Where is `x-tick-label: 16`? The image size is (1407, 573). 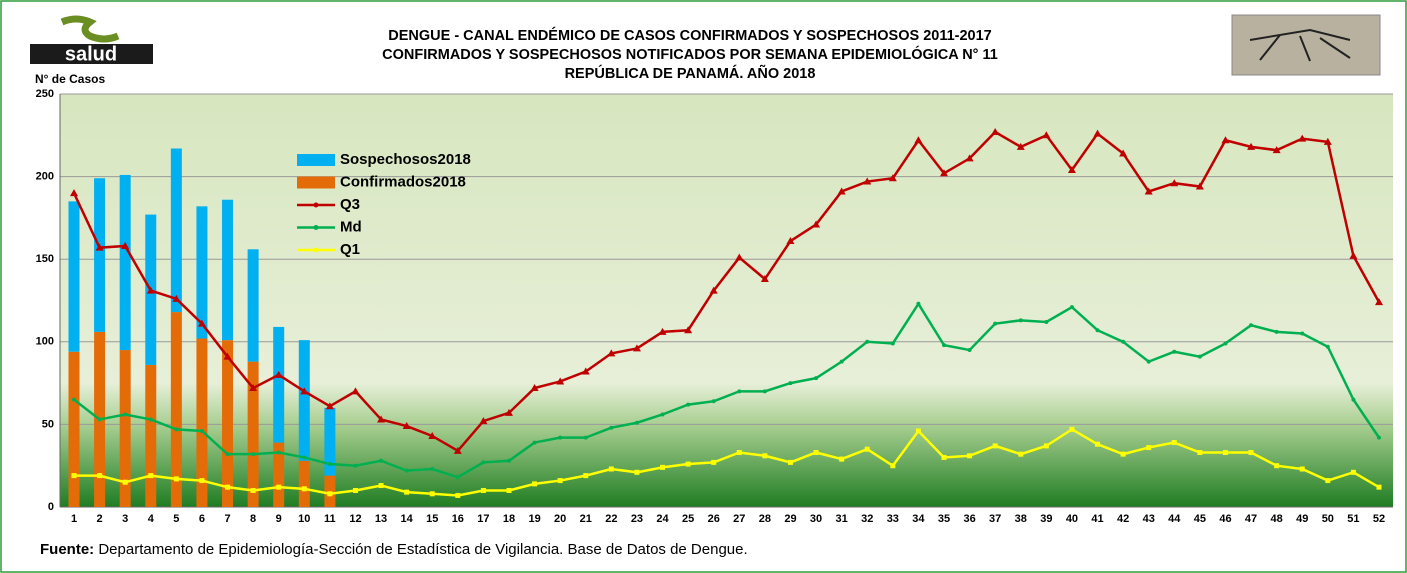
x-tick-label: 16 is located at coordinates (458, 519).